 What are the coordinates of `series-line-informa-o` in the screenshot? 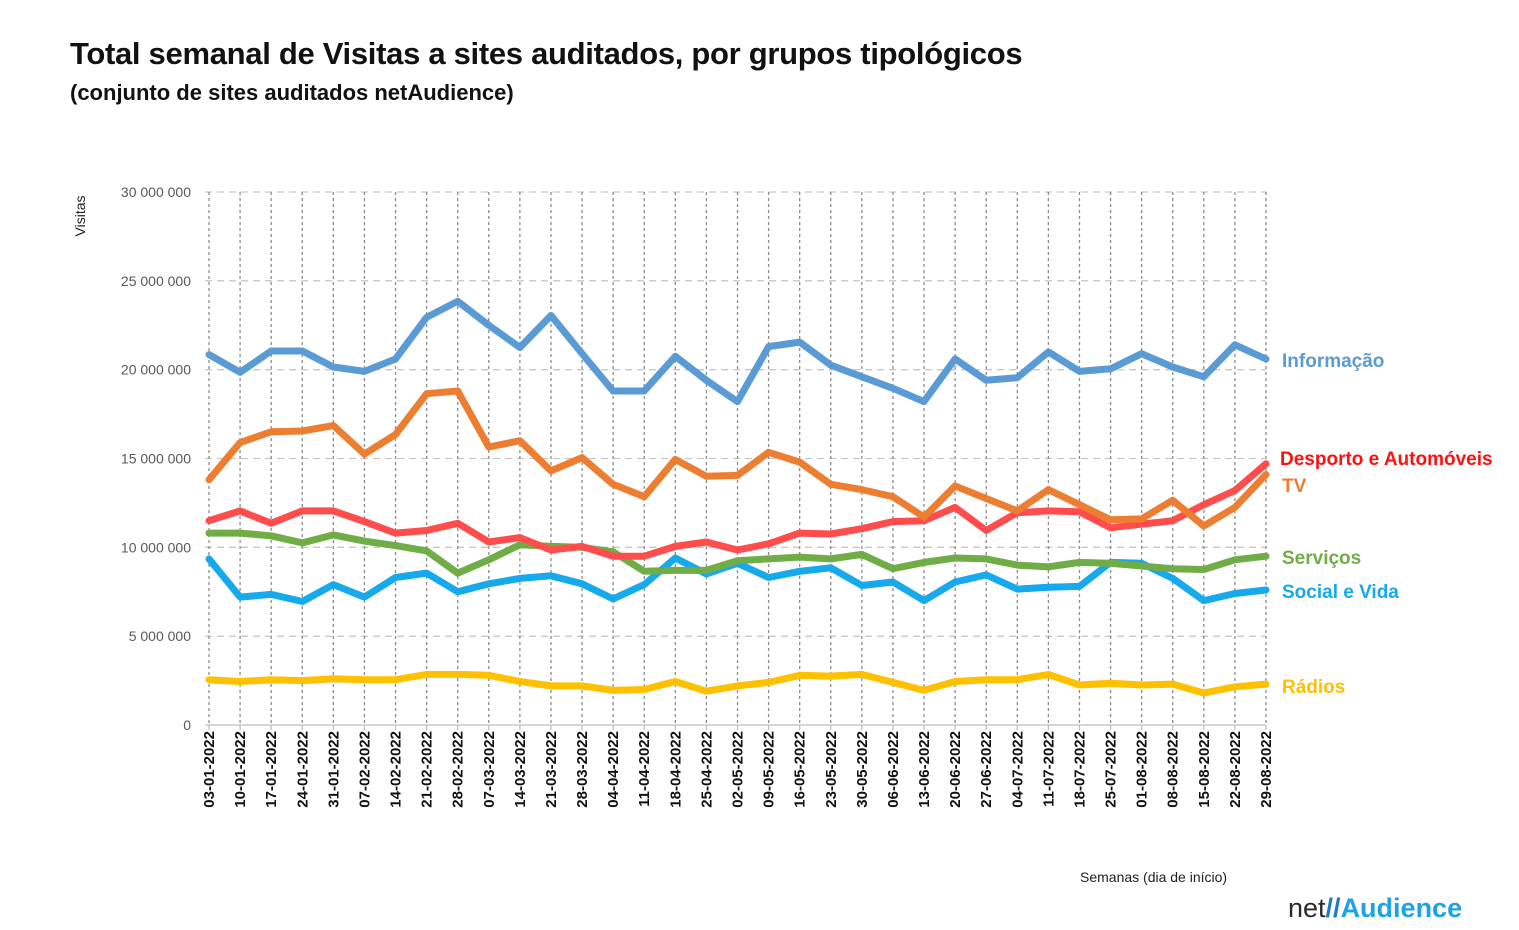 It's located at (737, 351).